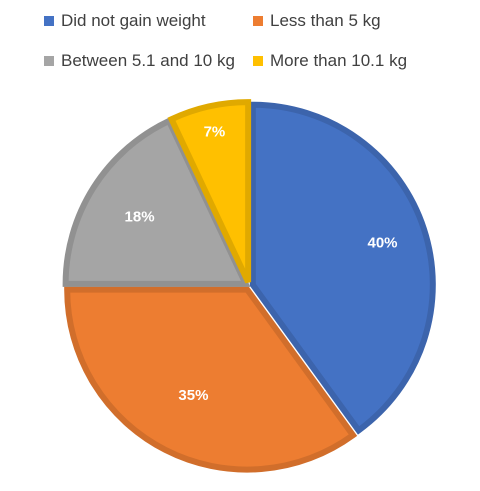 The image size is (480, 491). I want to click on legend-item-between-5-10kg: Between 5.1 and 10 kg, so click(139, 61).